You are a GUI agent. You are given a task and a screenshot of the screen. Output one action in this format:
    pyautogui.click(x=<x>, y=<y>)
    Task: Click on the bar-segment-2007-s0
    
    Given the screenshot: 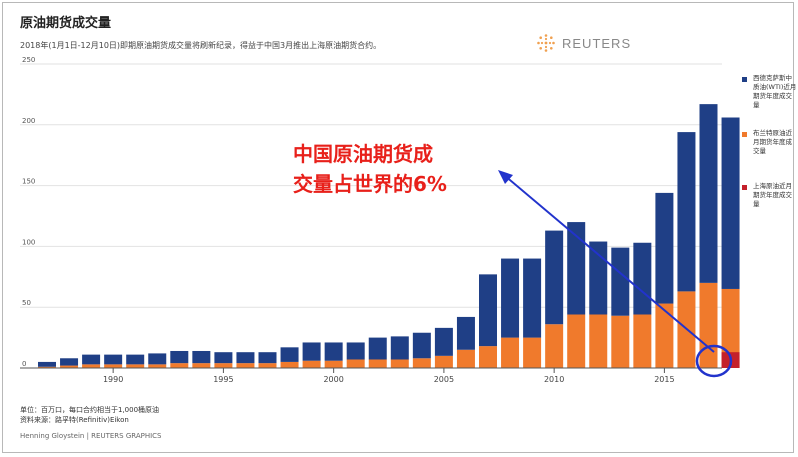 What is the action you would take?
    pyautogui.click(x=488, y=310)
    